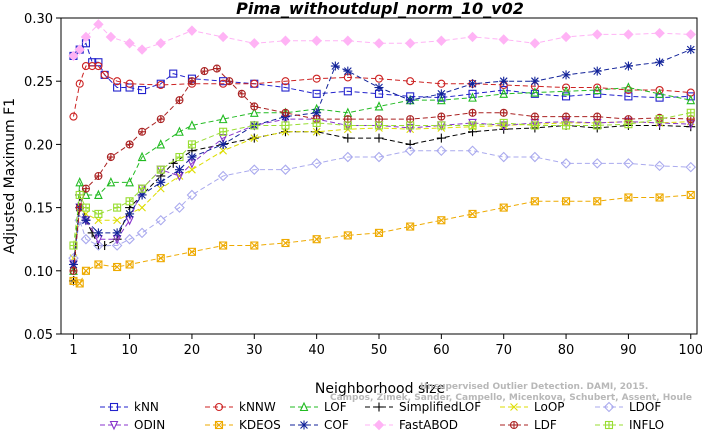  What do you see at coordinates (316, 350) in the screenshot?
I see `x-tick-label: 40` at bounding box center [316, 350].